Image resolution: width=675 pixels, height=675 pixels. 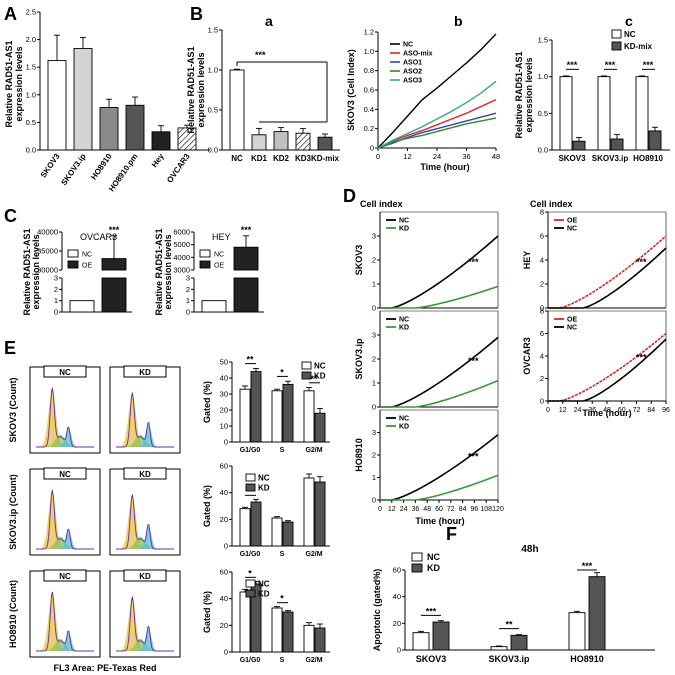 I want to click on d-ovcar3-x-tick-label: 24, so click(x=578, y=410).